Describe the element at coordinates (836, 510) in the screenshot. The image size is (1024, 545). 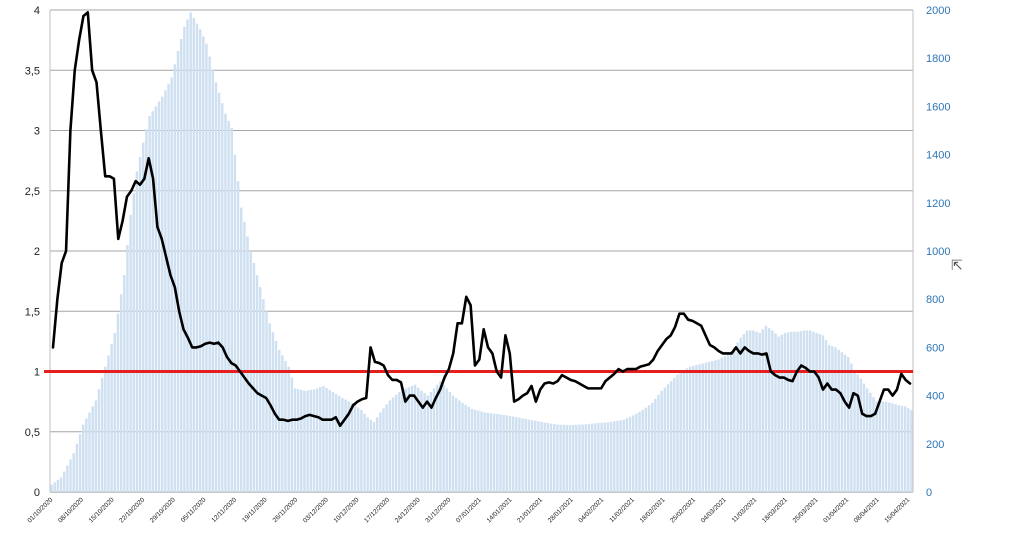
I see `x-tick-label: 01/04/2021` at that location.